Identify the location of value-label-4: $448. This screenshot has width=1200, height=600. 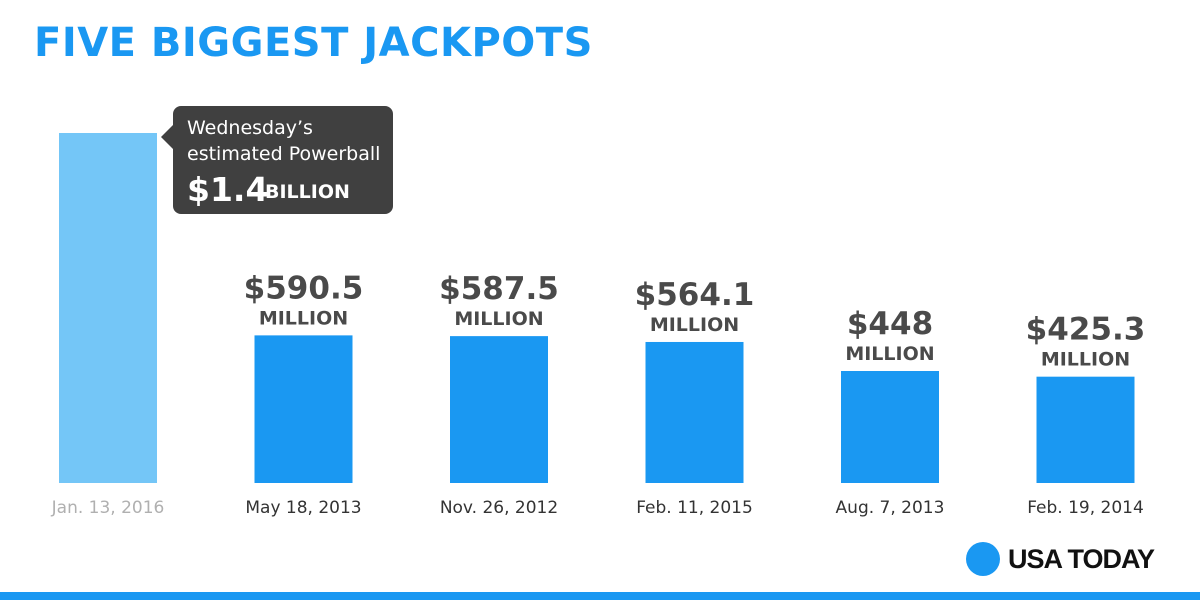
(890, 324).